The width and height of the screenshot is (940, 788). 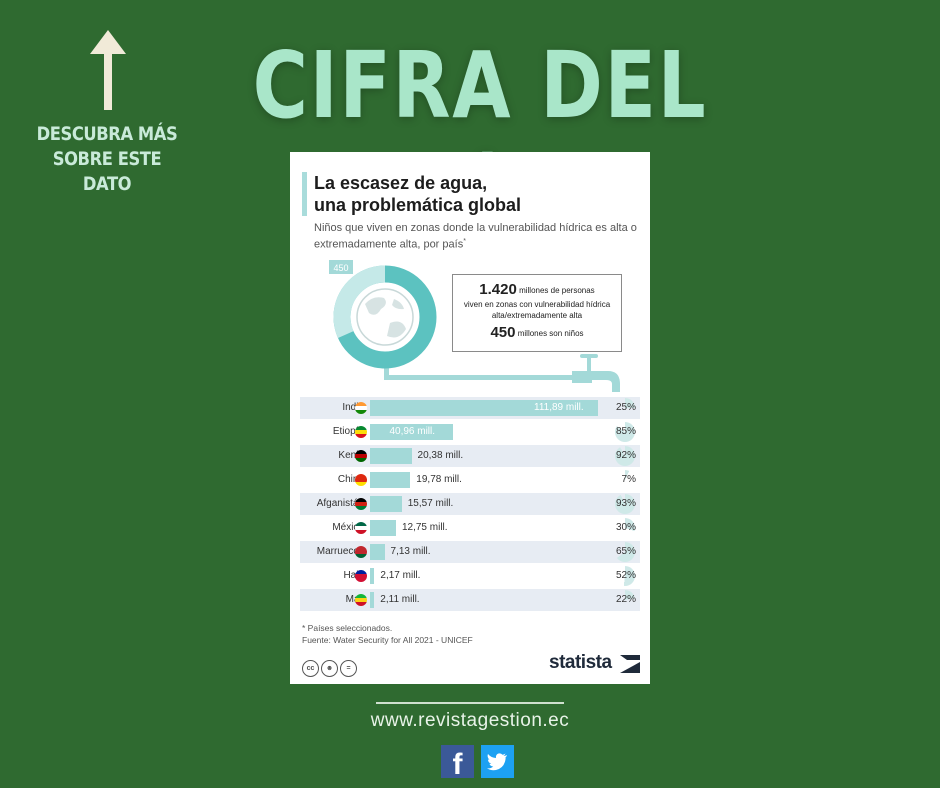 I want to click on attribution-icon: ☻, so click(x=329, y=668).